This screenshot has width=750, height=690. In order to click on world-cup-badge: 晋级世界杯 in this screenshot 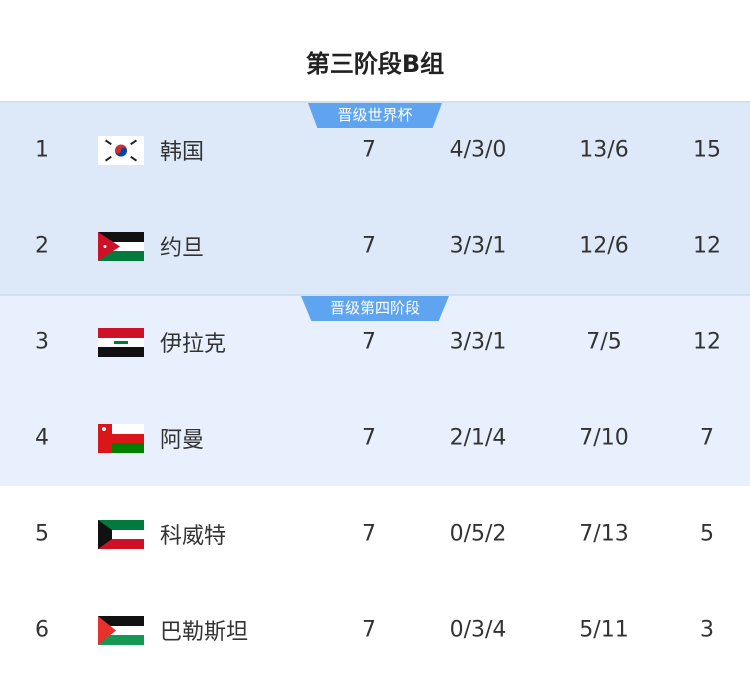, I will do `click(375, 115)`.